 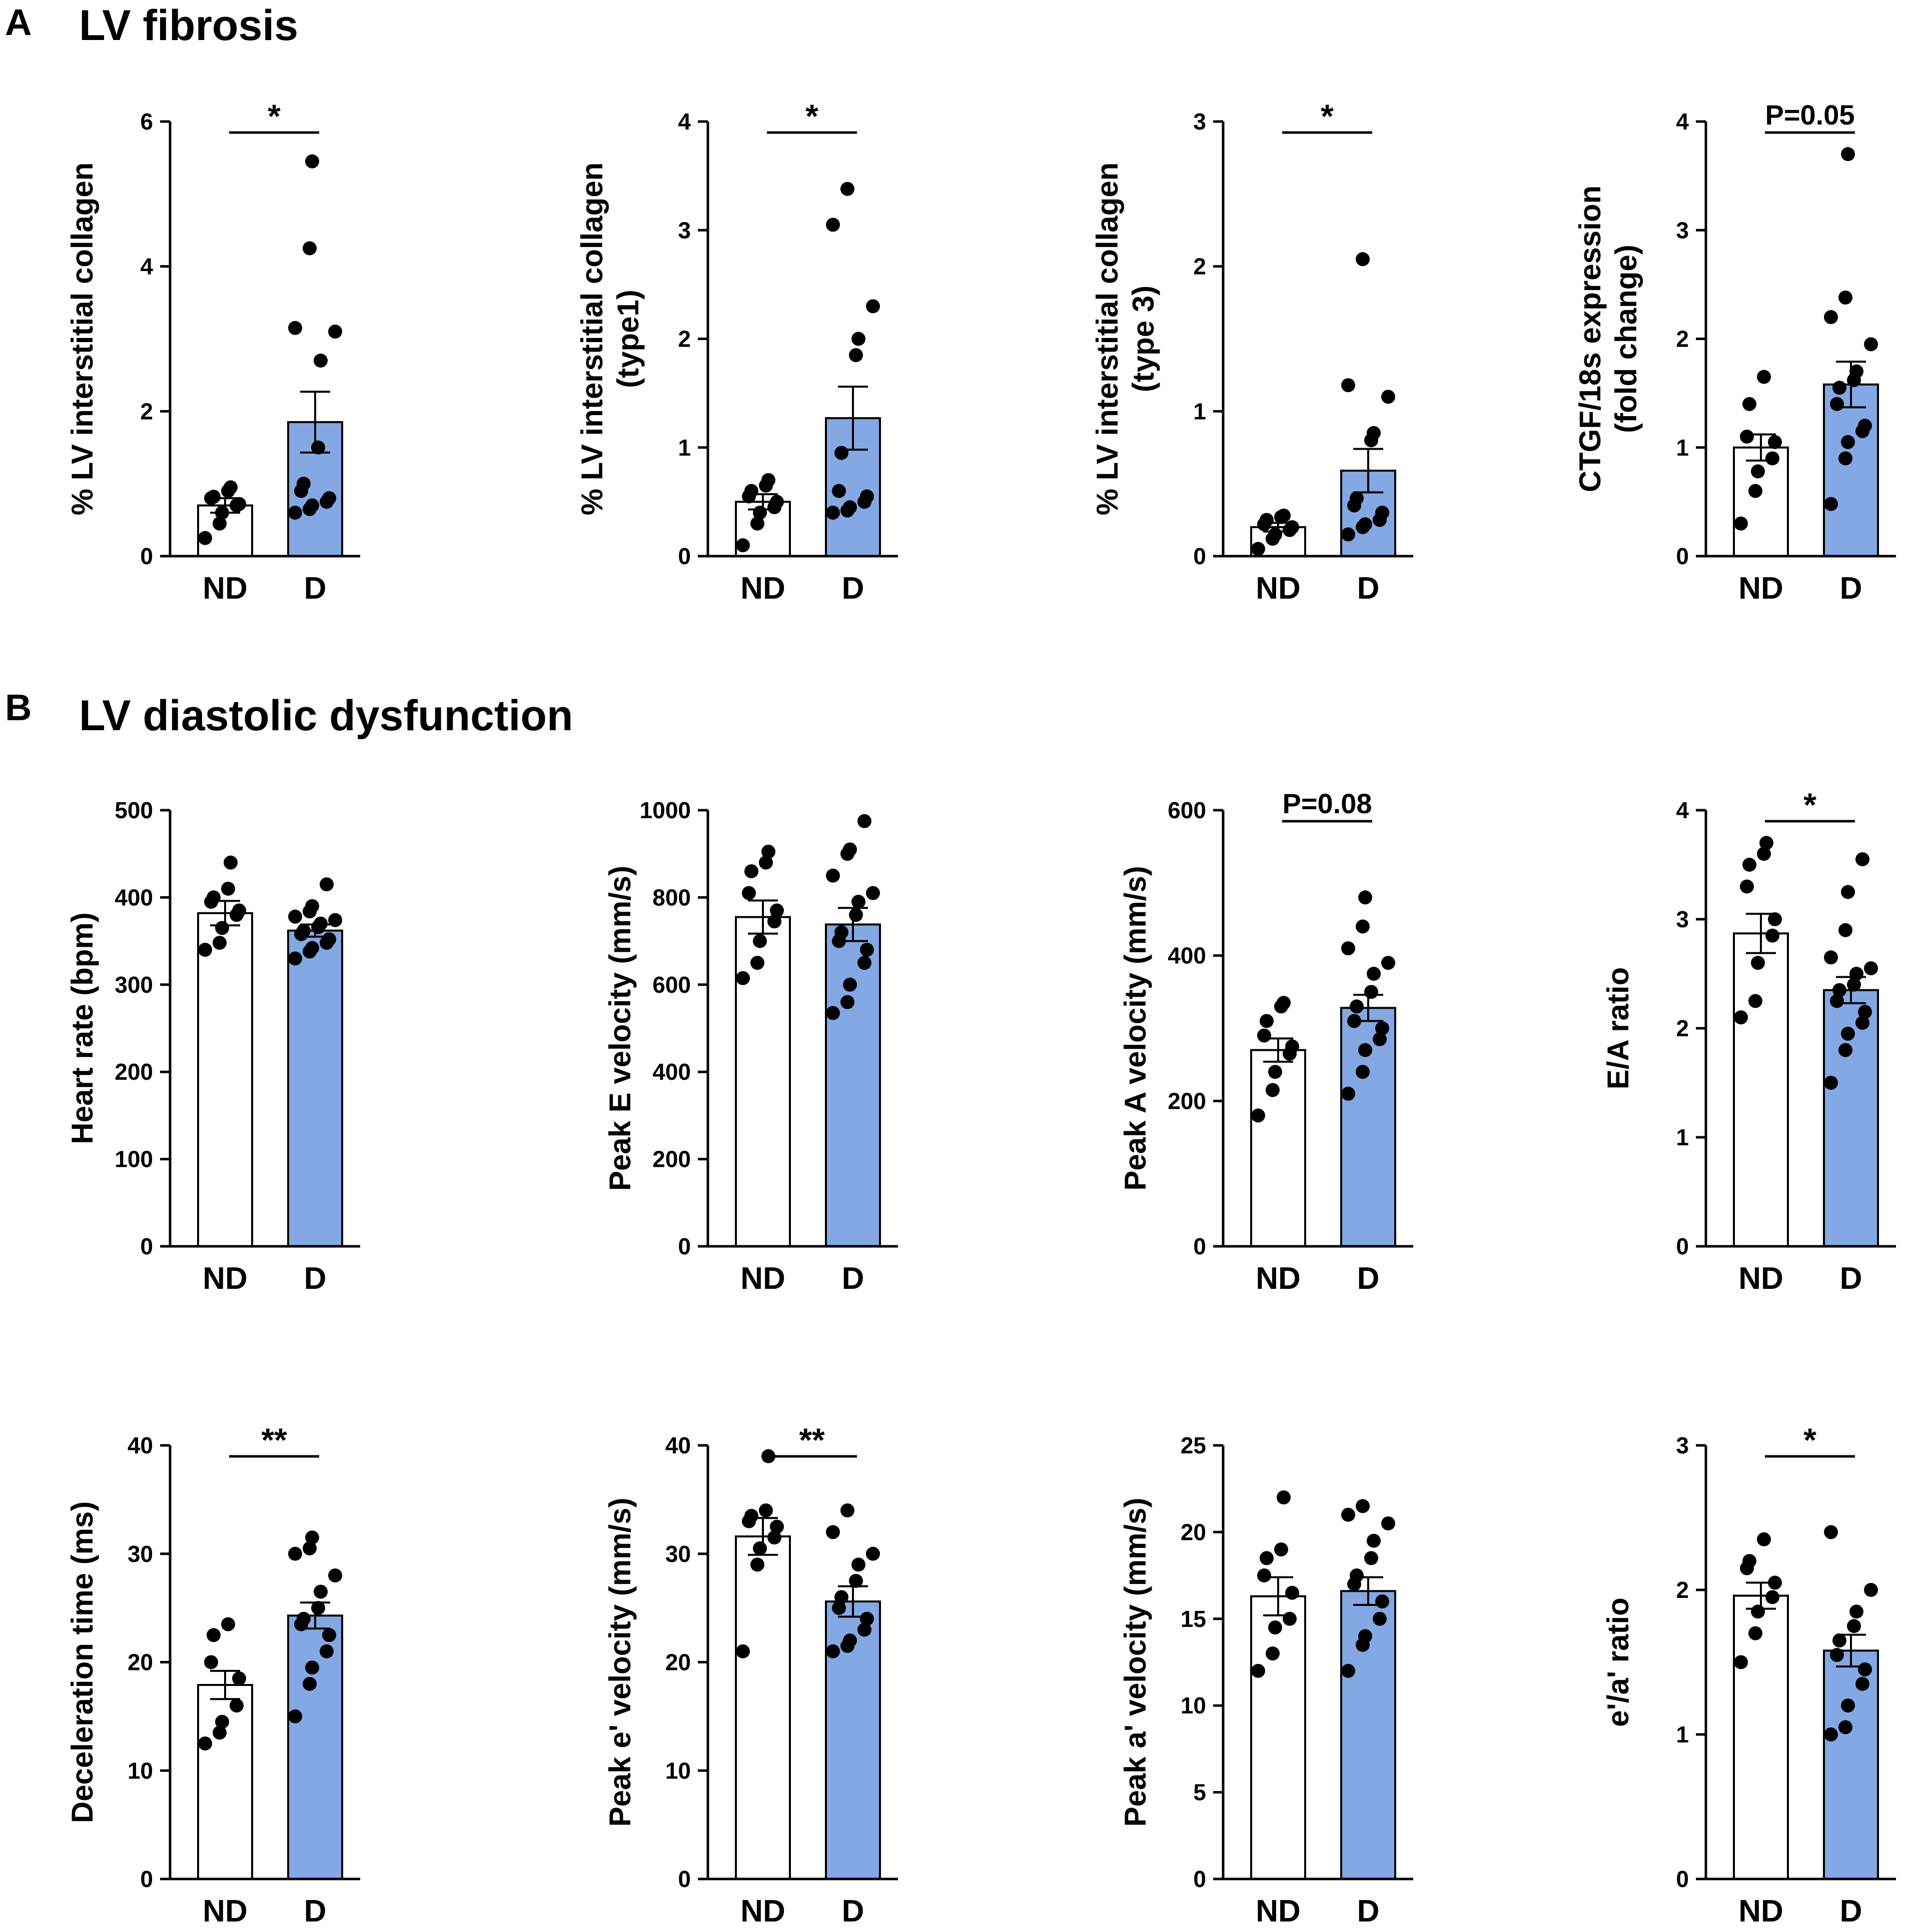 I want to click on y-tick-label: 10, so click(x=1194, y=1705).